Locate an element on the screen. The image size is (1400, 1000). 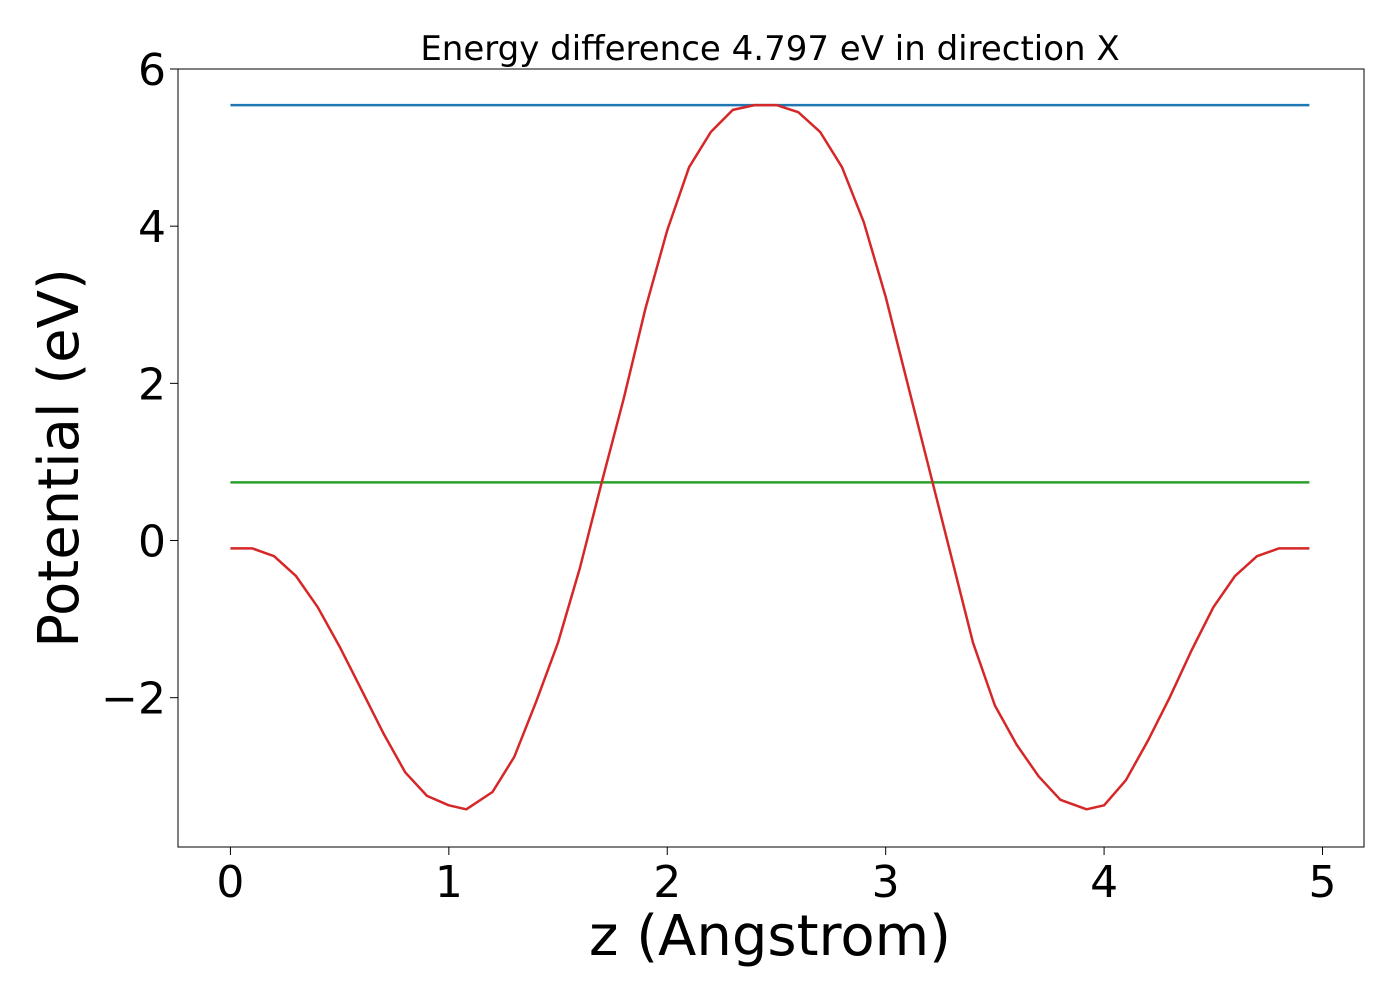
x-tick-label: 2 is located at coordinates (667, 882).